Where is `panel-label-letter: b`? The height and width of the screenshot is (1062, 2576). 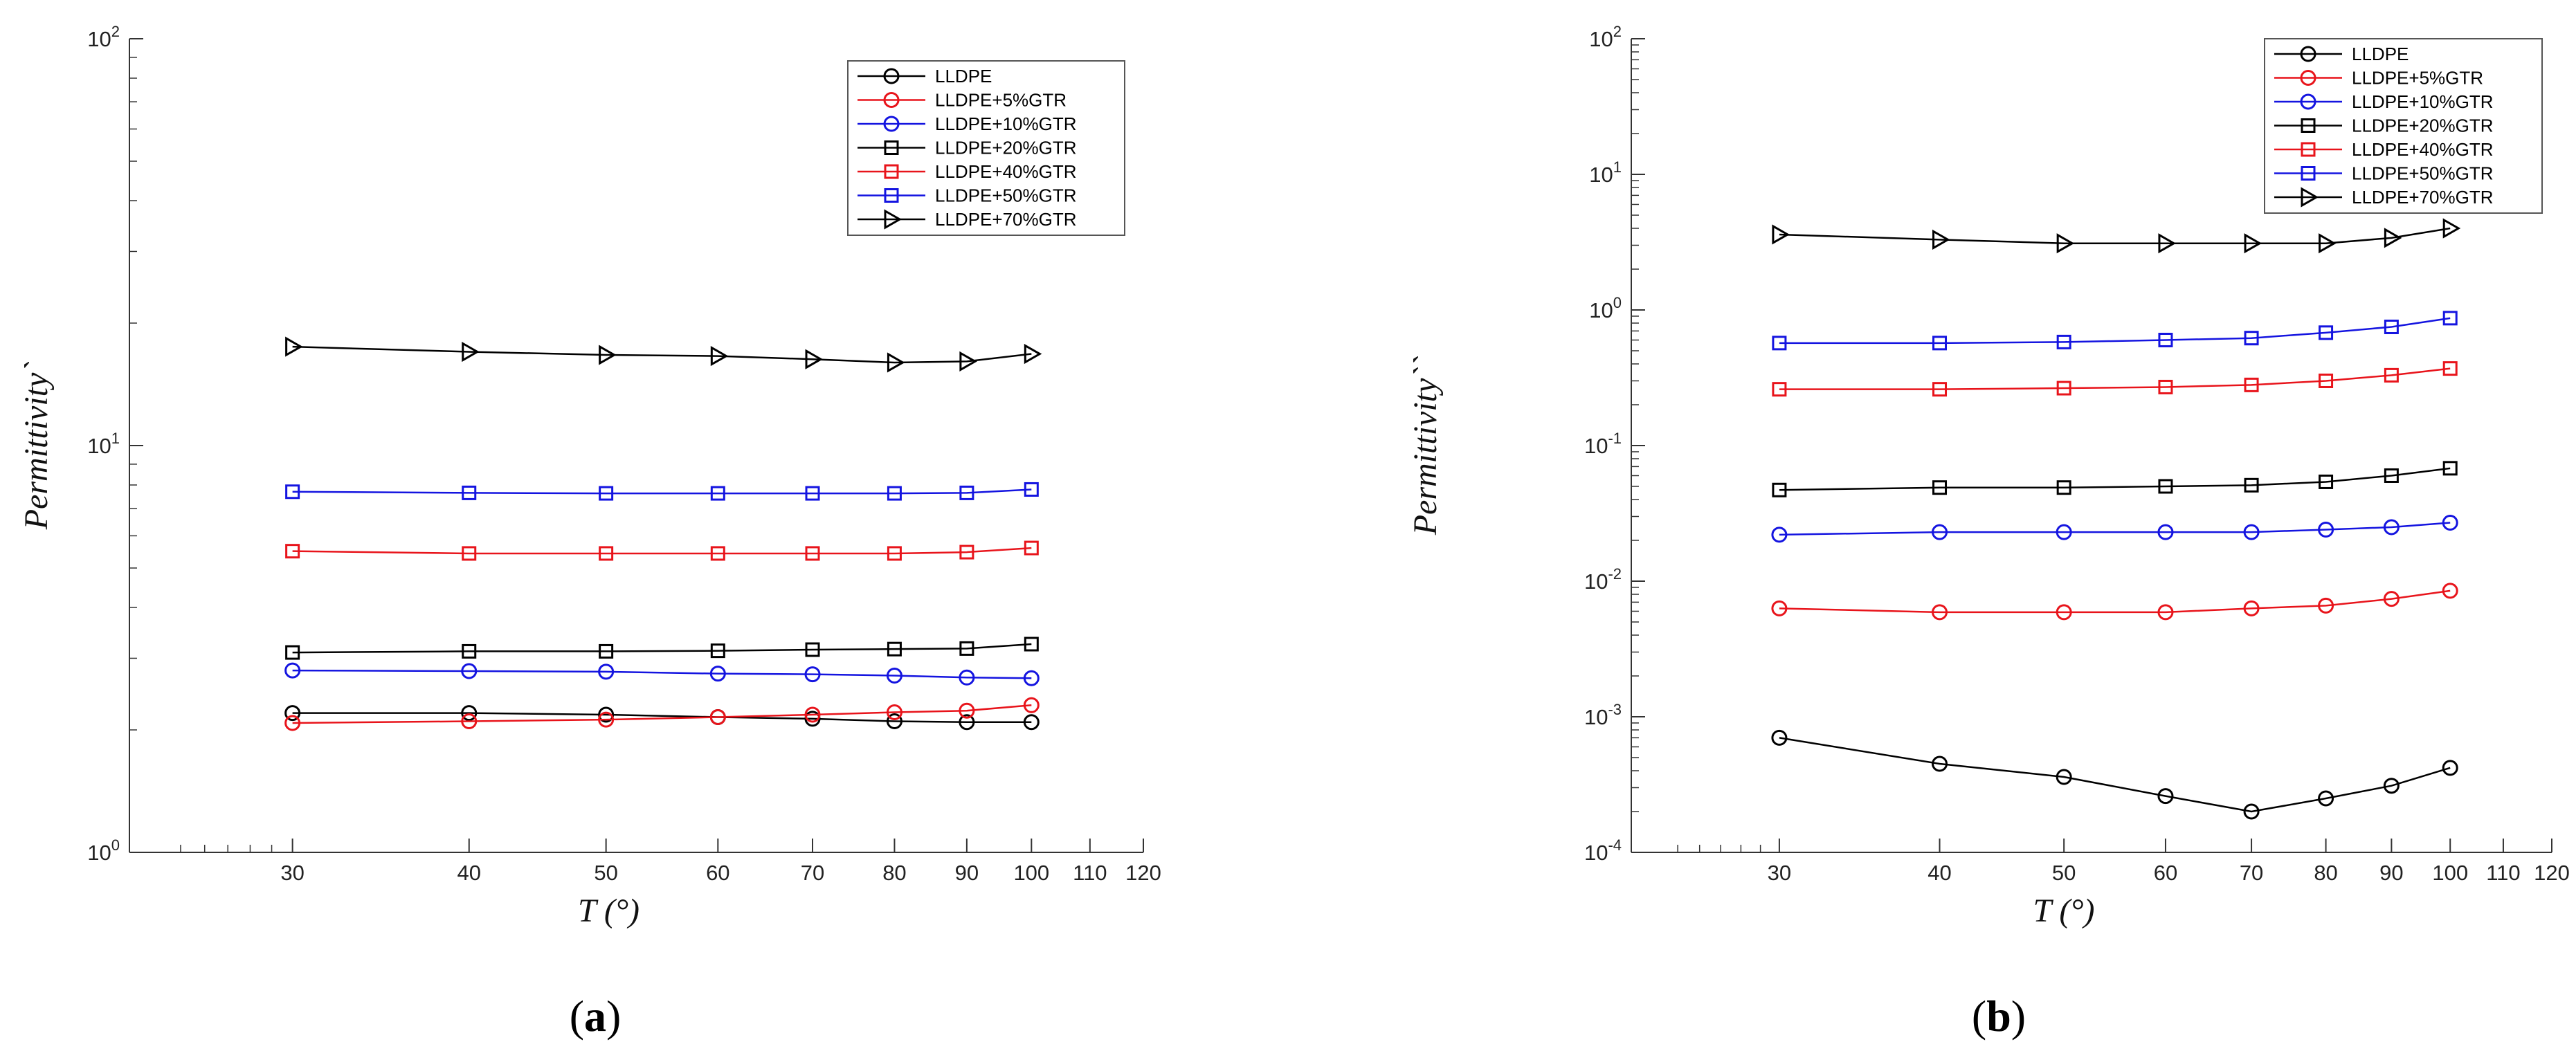 panel-label-letter: b is located at coordinates (1998, 1016).